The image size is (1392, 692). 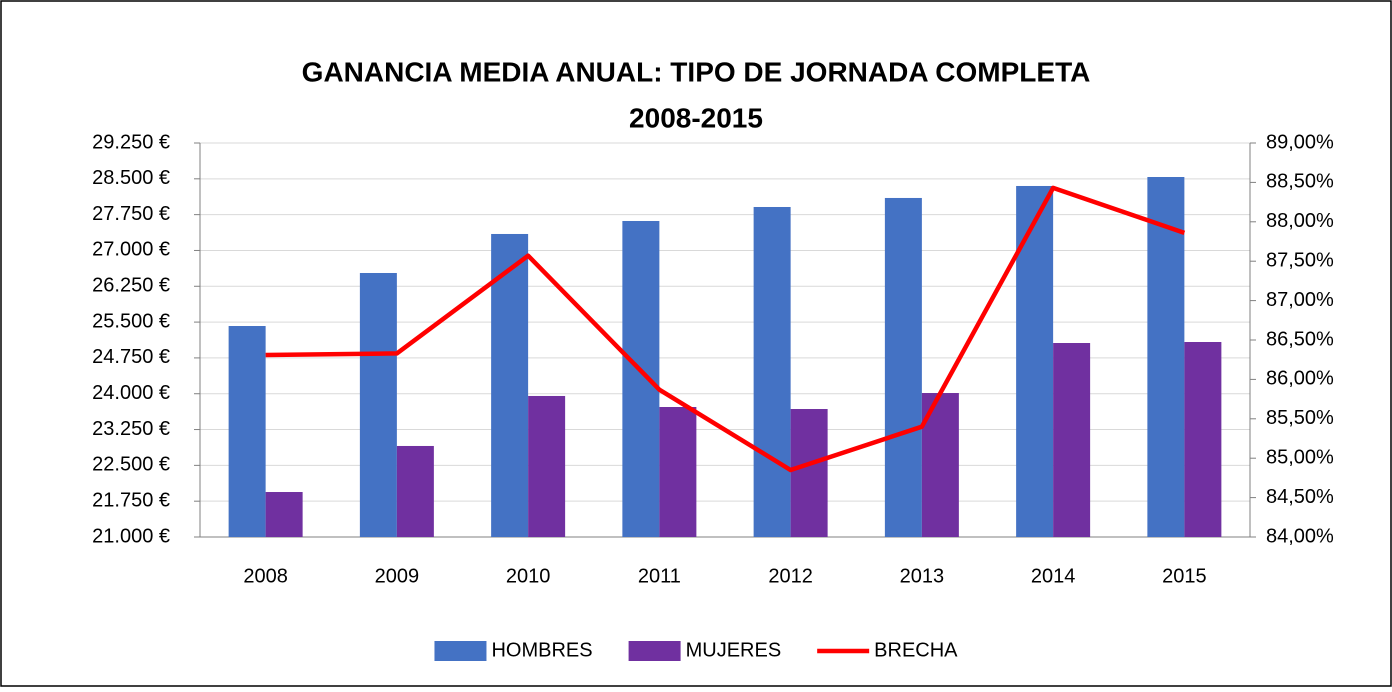 What do you see at coordinates (131, 357) in the screenshot?
I see `y-tick-label: 24.750 €` at bounding box center [131, 357].